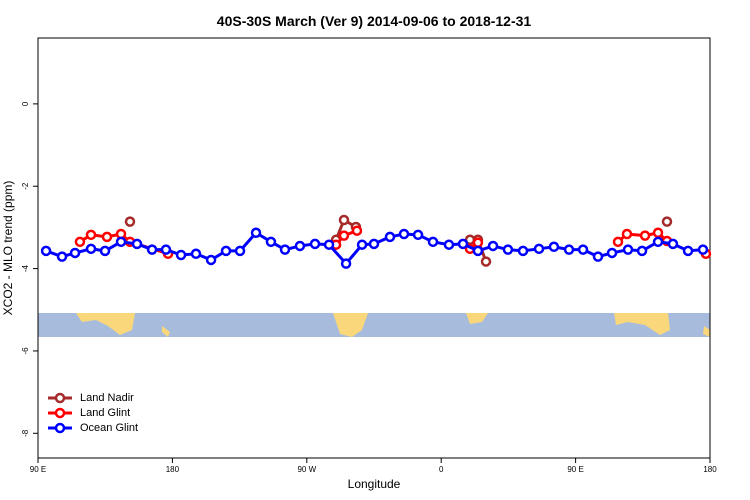  I want to click on y-tick-label: -8, so click(25, 433).